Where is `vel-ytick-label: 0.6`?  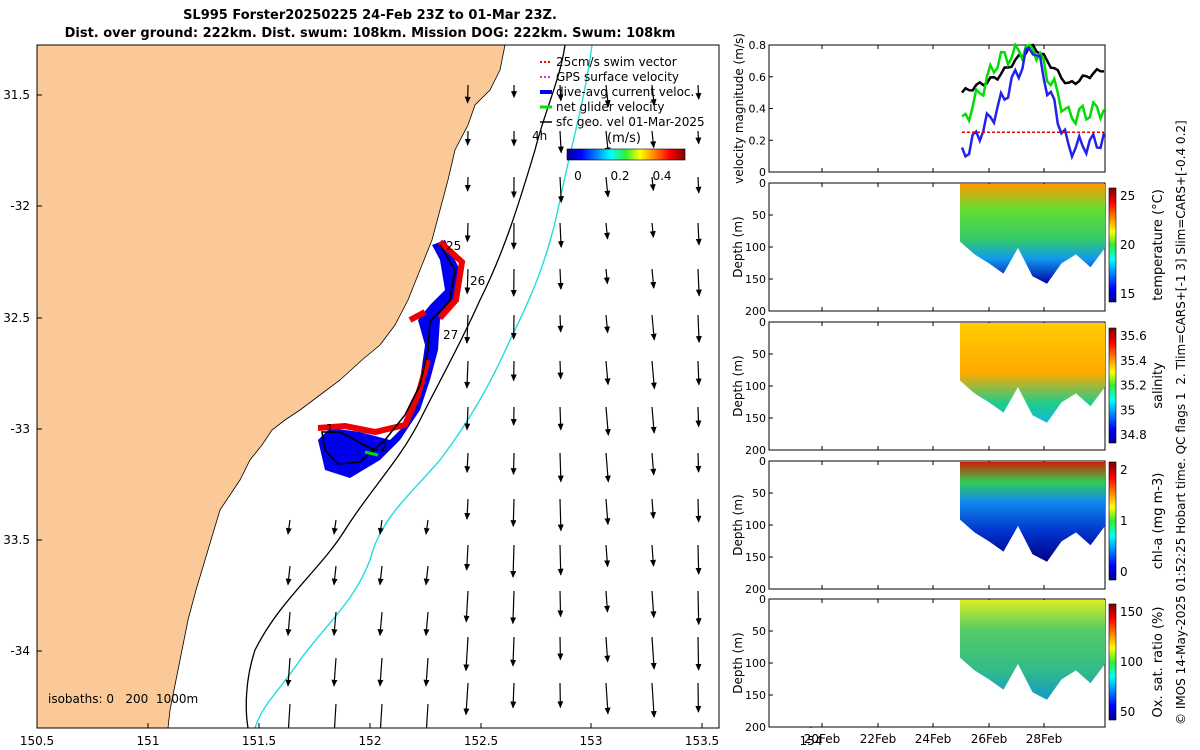 vel-ytick-label: 0.6 is located at coordinates (758, 77).